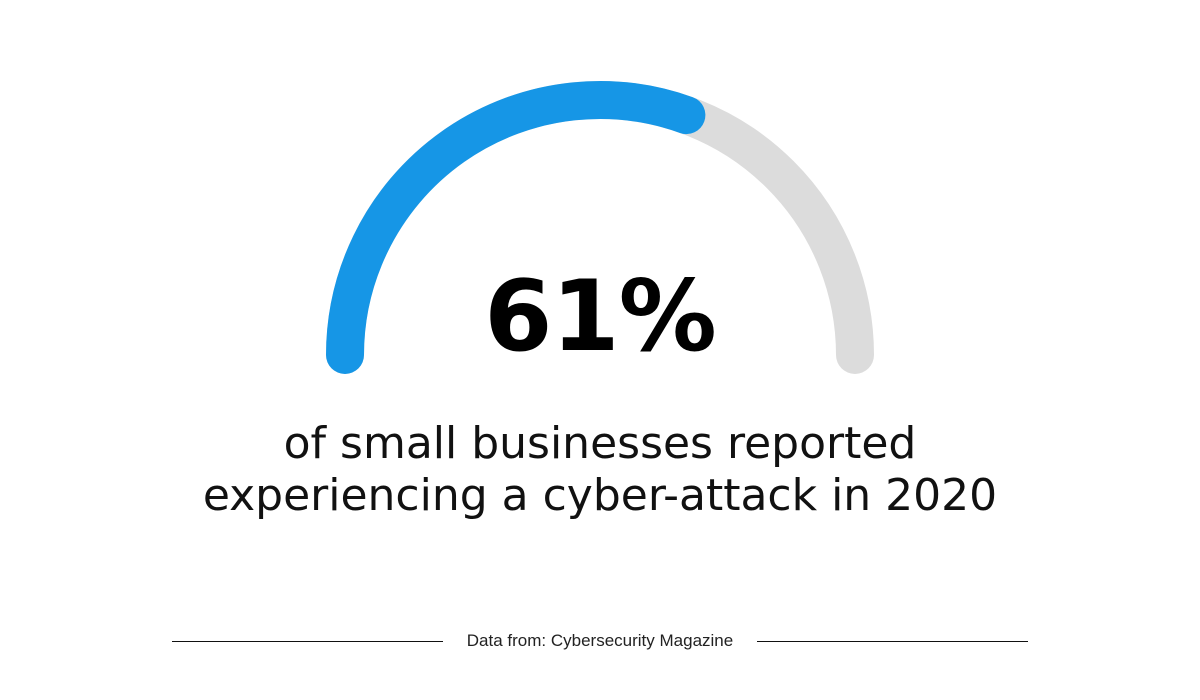  Describe the element at coordinates (307, 641) in the screenshot. I see `footer-rule-left` at that location.